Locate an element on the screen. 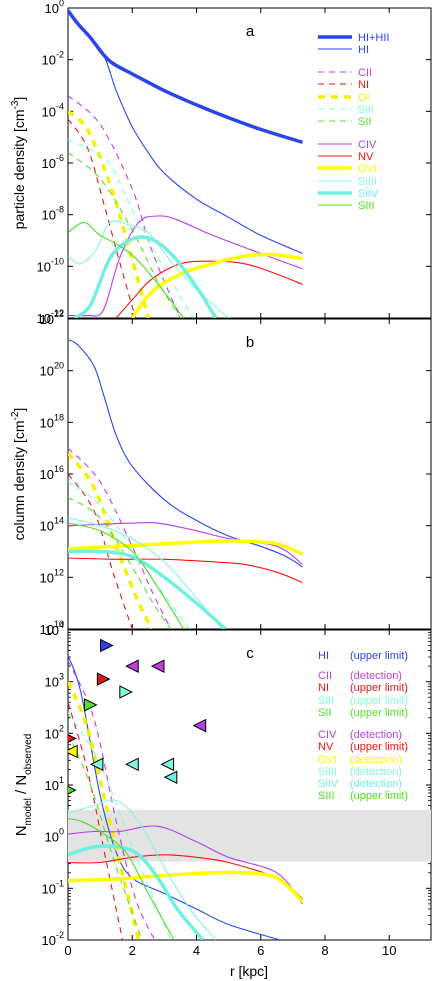  legend-a-label: OI is located at coordinates (364, 98).